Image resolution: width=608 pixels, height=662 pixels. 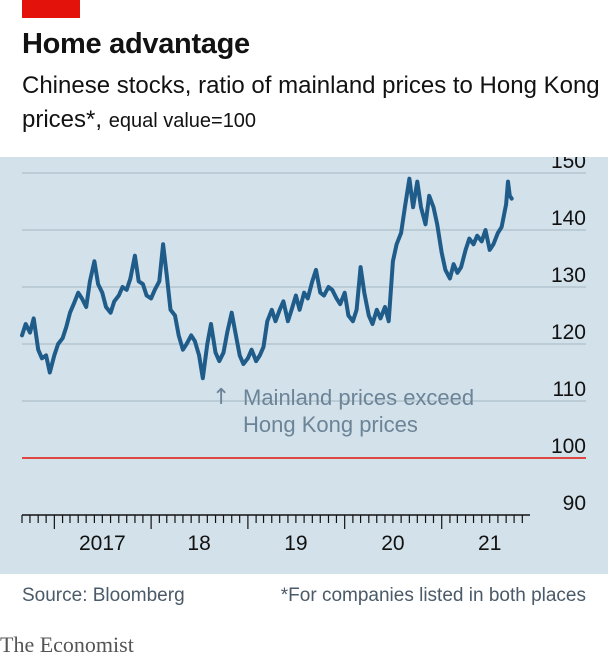 What do you see at coordinates (136, 44) in the screenshot?
I see `chart-title: Home advantage` at bounding box center [136, 44].